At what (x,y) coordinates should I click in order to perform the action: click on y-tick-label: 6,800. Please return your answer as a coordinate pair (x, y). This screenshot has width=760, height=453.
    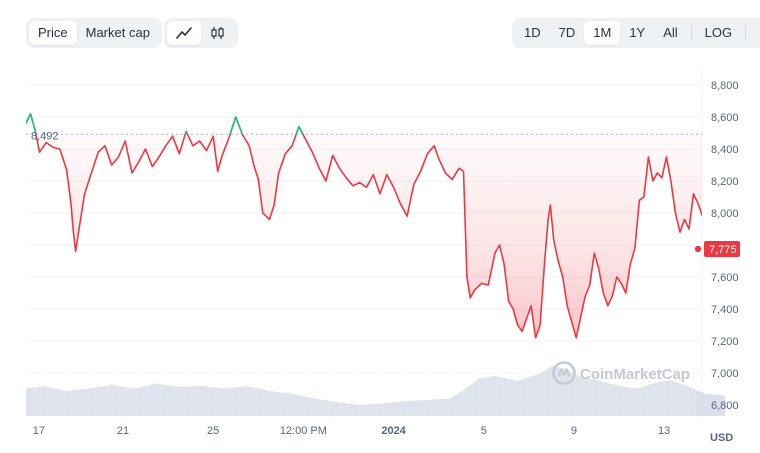
    Looking at the image, I should click on (725, 406).